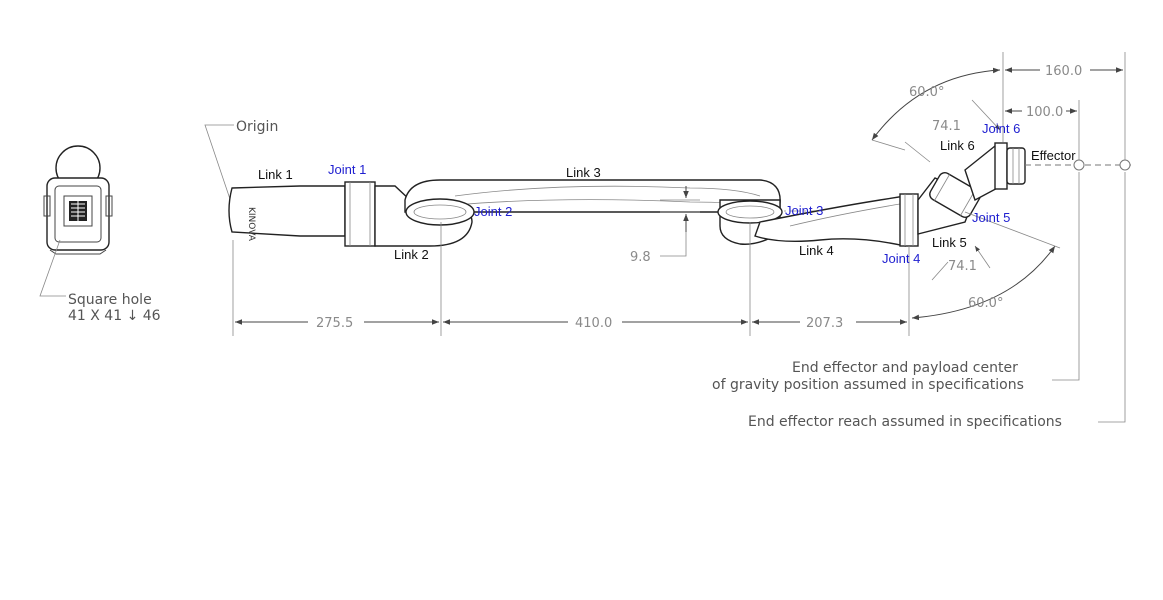 The height and width of the screenshot is (600, 1163). What do you see at coordinates (1044, 112) in the screenshot?
I see `dim-100: 100.0` at bounding box center [1044, 112].